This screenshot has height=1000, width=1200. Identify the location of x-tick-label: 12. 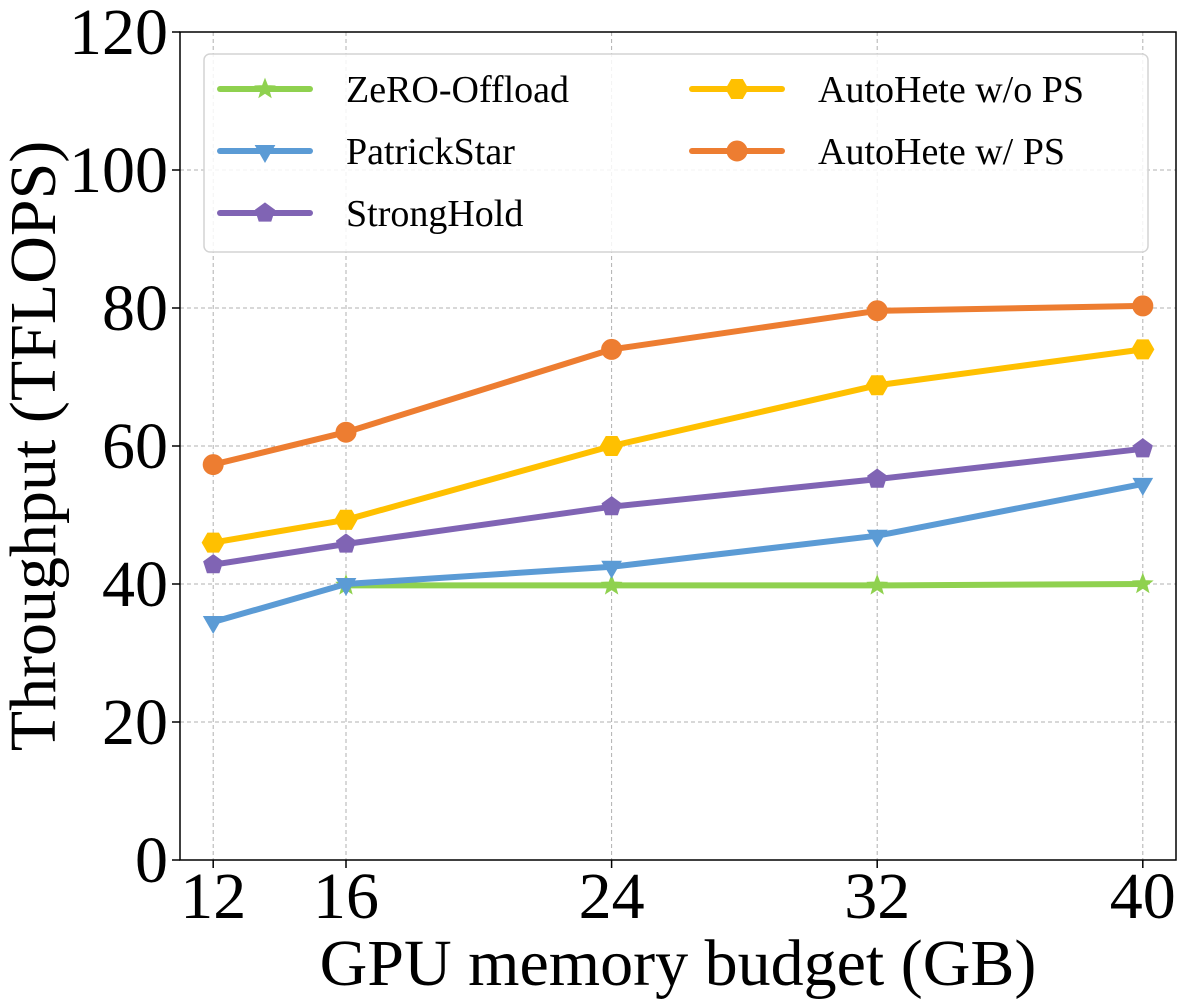
(213, 896).